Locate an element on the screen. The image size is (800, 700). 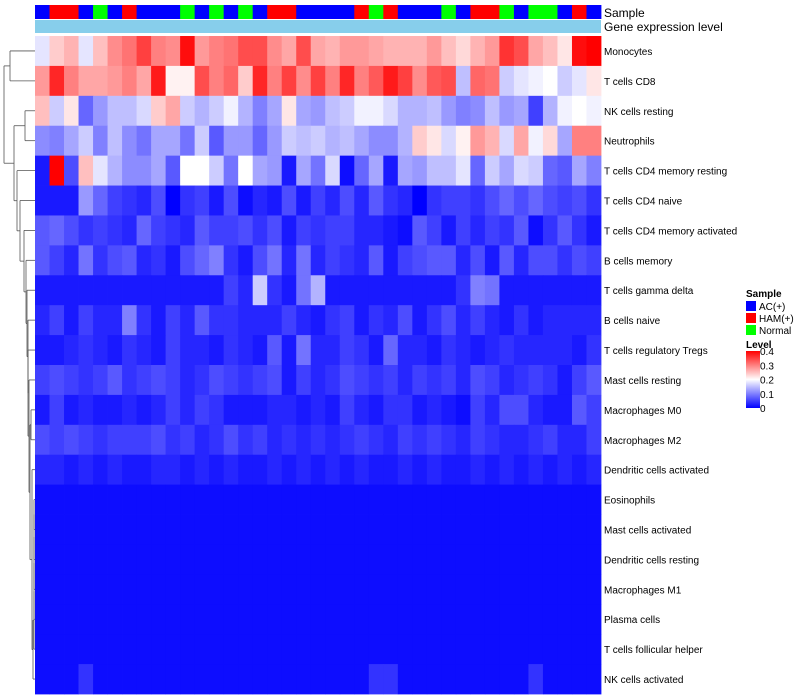
legend-label-ham: HAM(+) is located at coordinates (776, 319).